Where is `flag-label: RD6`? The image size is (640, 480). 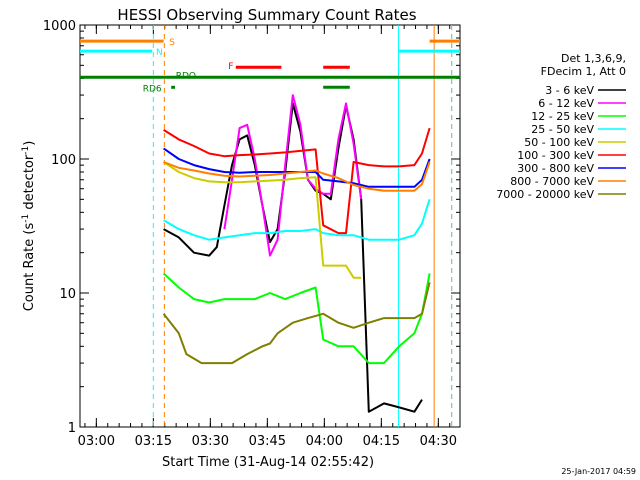
flag-label: RD6 is located at coordinates (152, 89).